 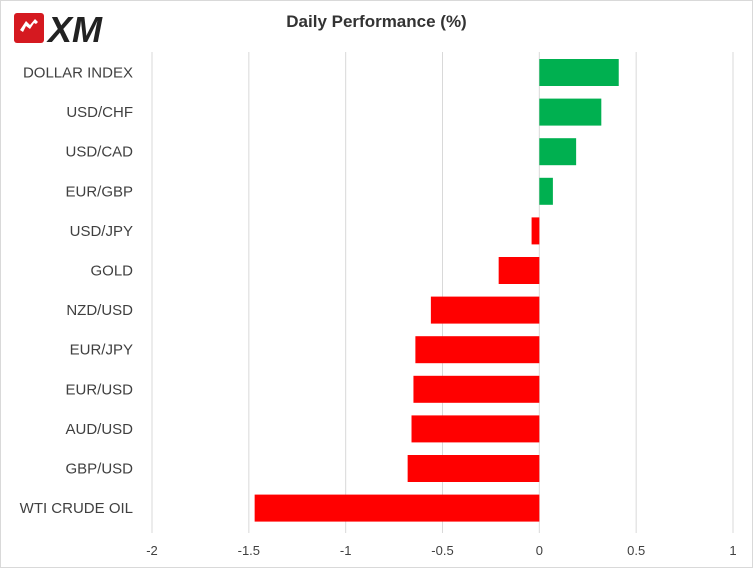 What do you see at coordinates (76, 508) in the screenshot?
I see `category-label: WTI CRUDE OIL` at bounding box center [76, 508].